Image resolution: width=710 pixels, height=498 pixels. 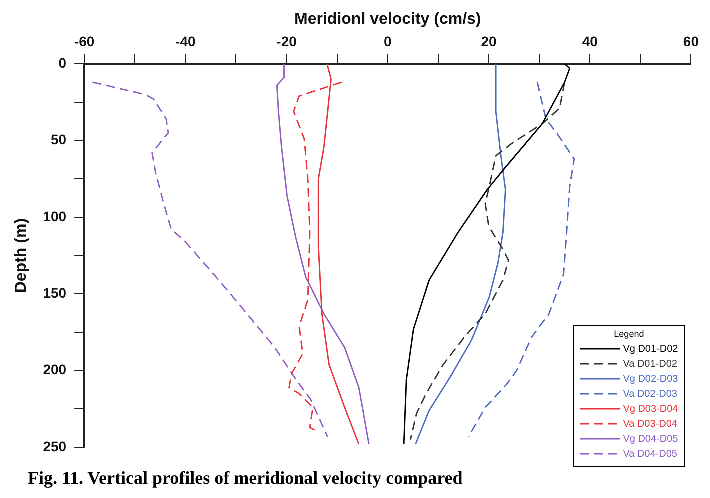 What do you see at coordinates (84, 41) in the screenshot?
I see `x-tick-label: -60` at bounding box center [84, 41].